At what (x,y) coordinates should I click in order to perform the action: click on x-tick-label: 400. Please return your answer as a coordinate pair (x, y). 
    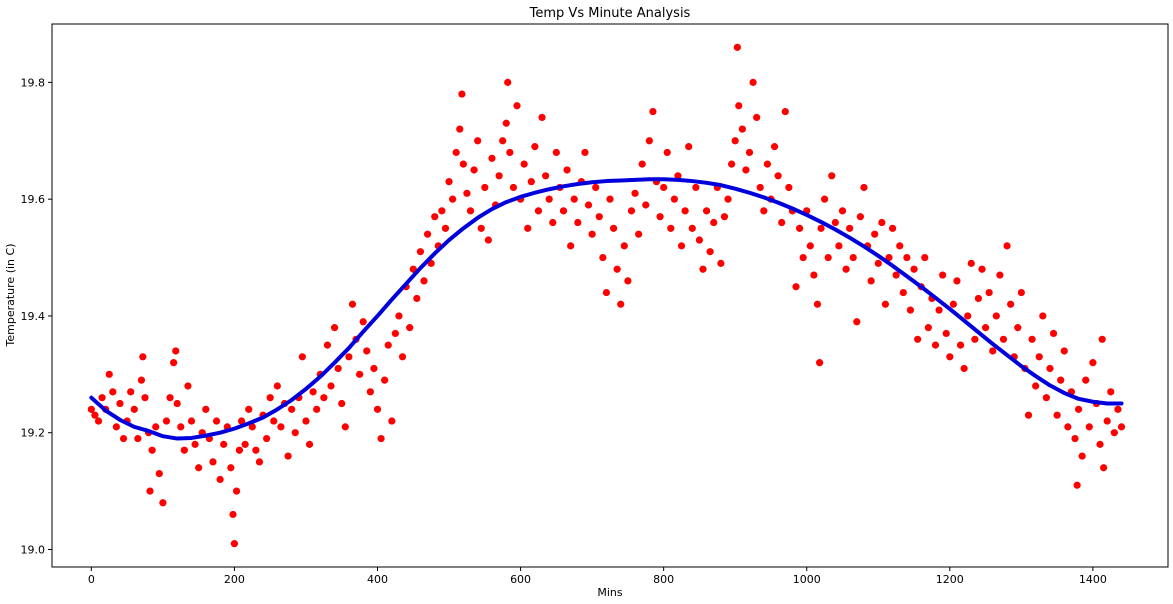
    Looking at the image, I should click on (377, 579).